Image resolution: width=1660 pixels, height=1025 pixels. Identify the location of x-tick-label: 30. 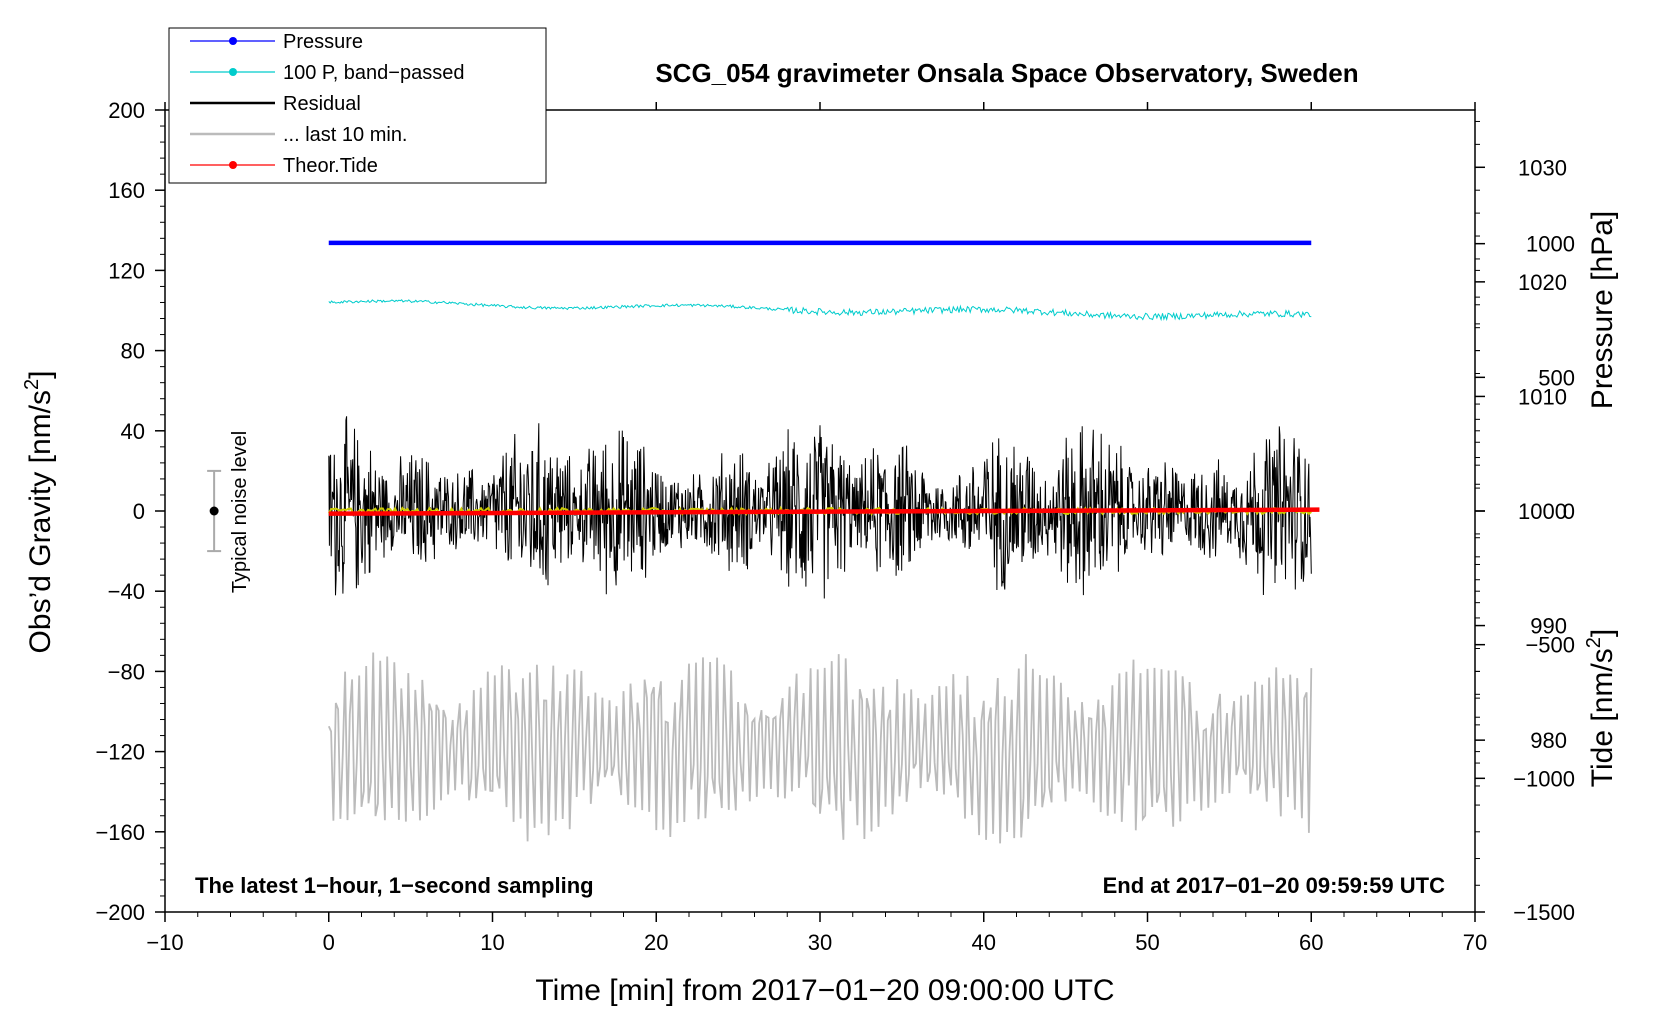
(820, 942).